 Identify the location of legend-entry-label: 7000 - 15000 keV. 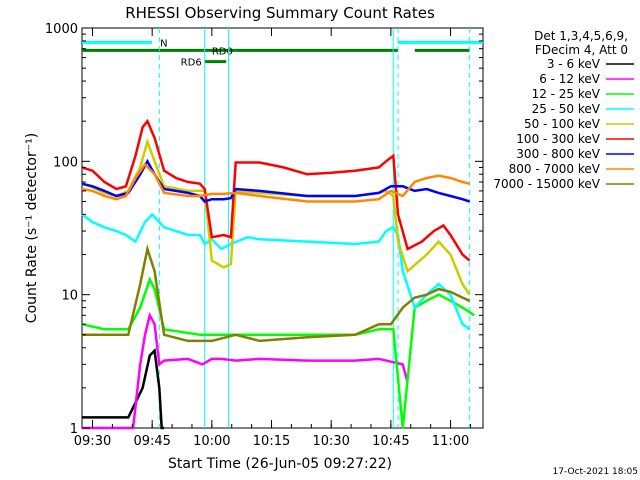
(546, 184).